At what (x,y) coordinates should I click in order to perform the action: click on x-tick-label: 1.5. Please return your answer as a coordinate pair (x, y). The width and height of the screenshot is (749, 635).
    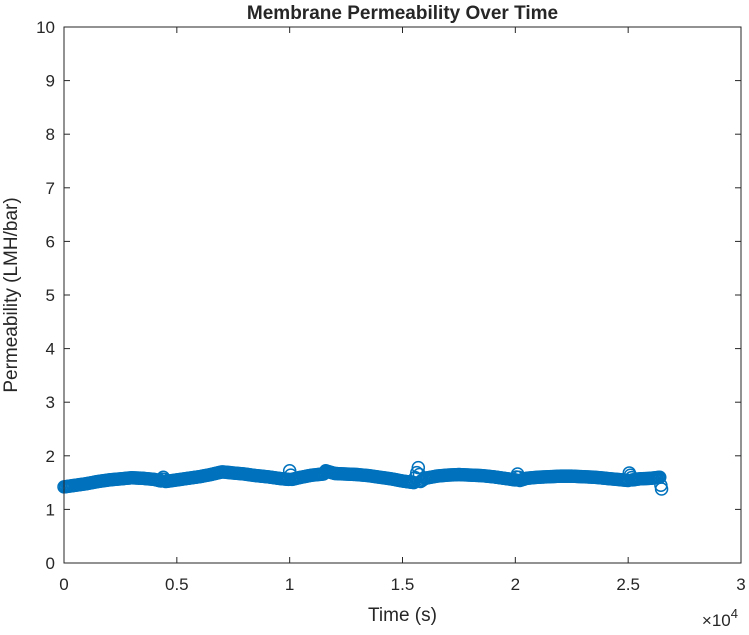
    Looking at the image, I should click on (403, 584).